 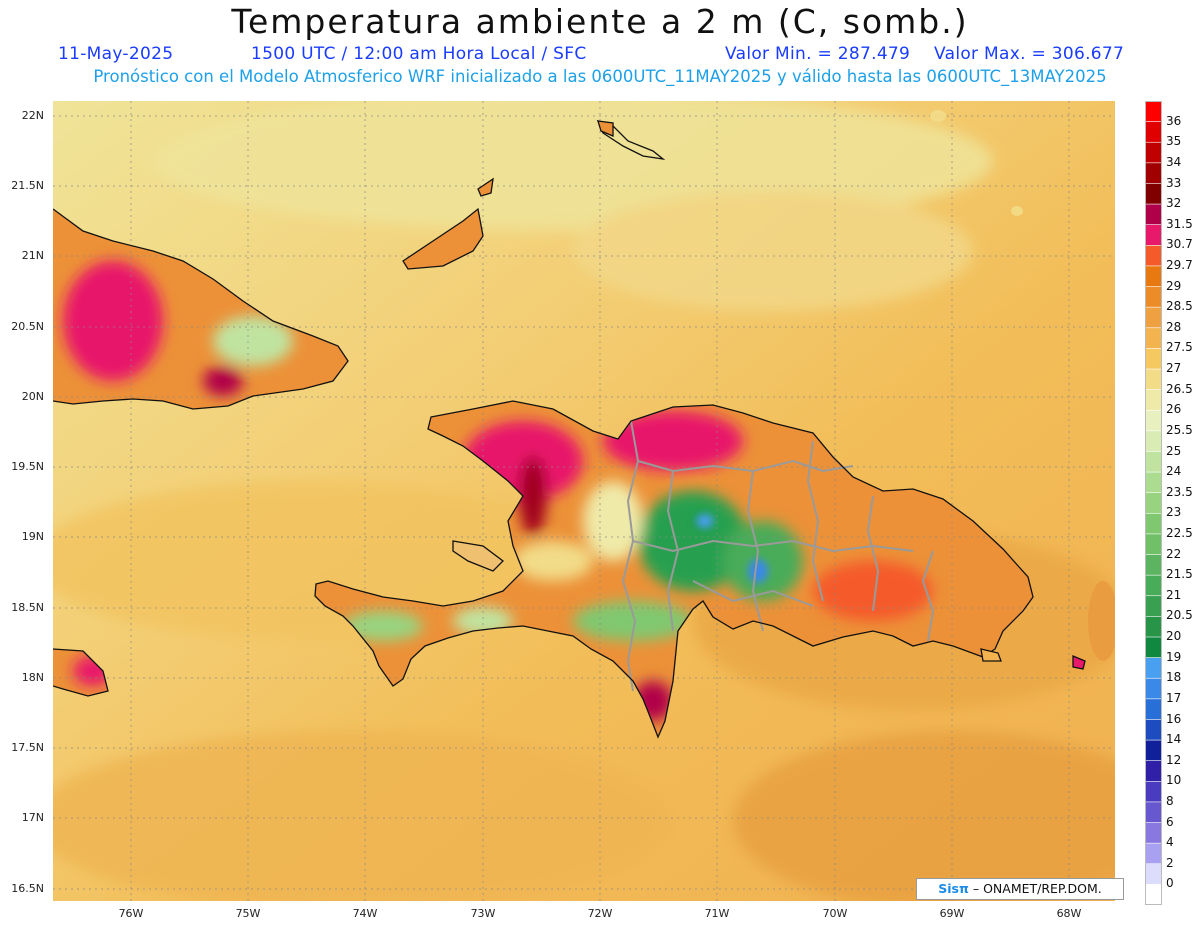 What do you see at coordinates (483, 913) in the screenshot?
I see `lon-label: 73W` at bounding box center [483, 913].